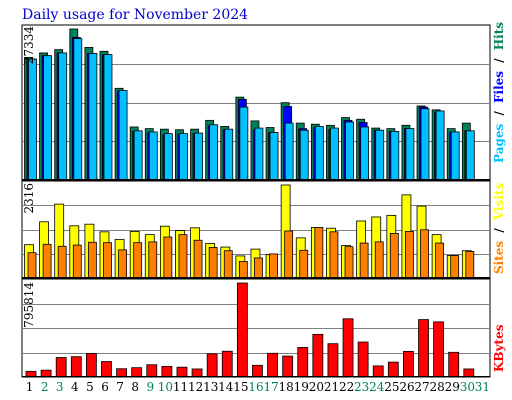 This screenshot has height=400, width=512. I want to click on legend-pages: Pages, so click(499, 143).